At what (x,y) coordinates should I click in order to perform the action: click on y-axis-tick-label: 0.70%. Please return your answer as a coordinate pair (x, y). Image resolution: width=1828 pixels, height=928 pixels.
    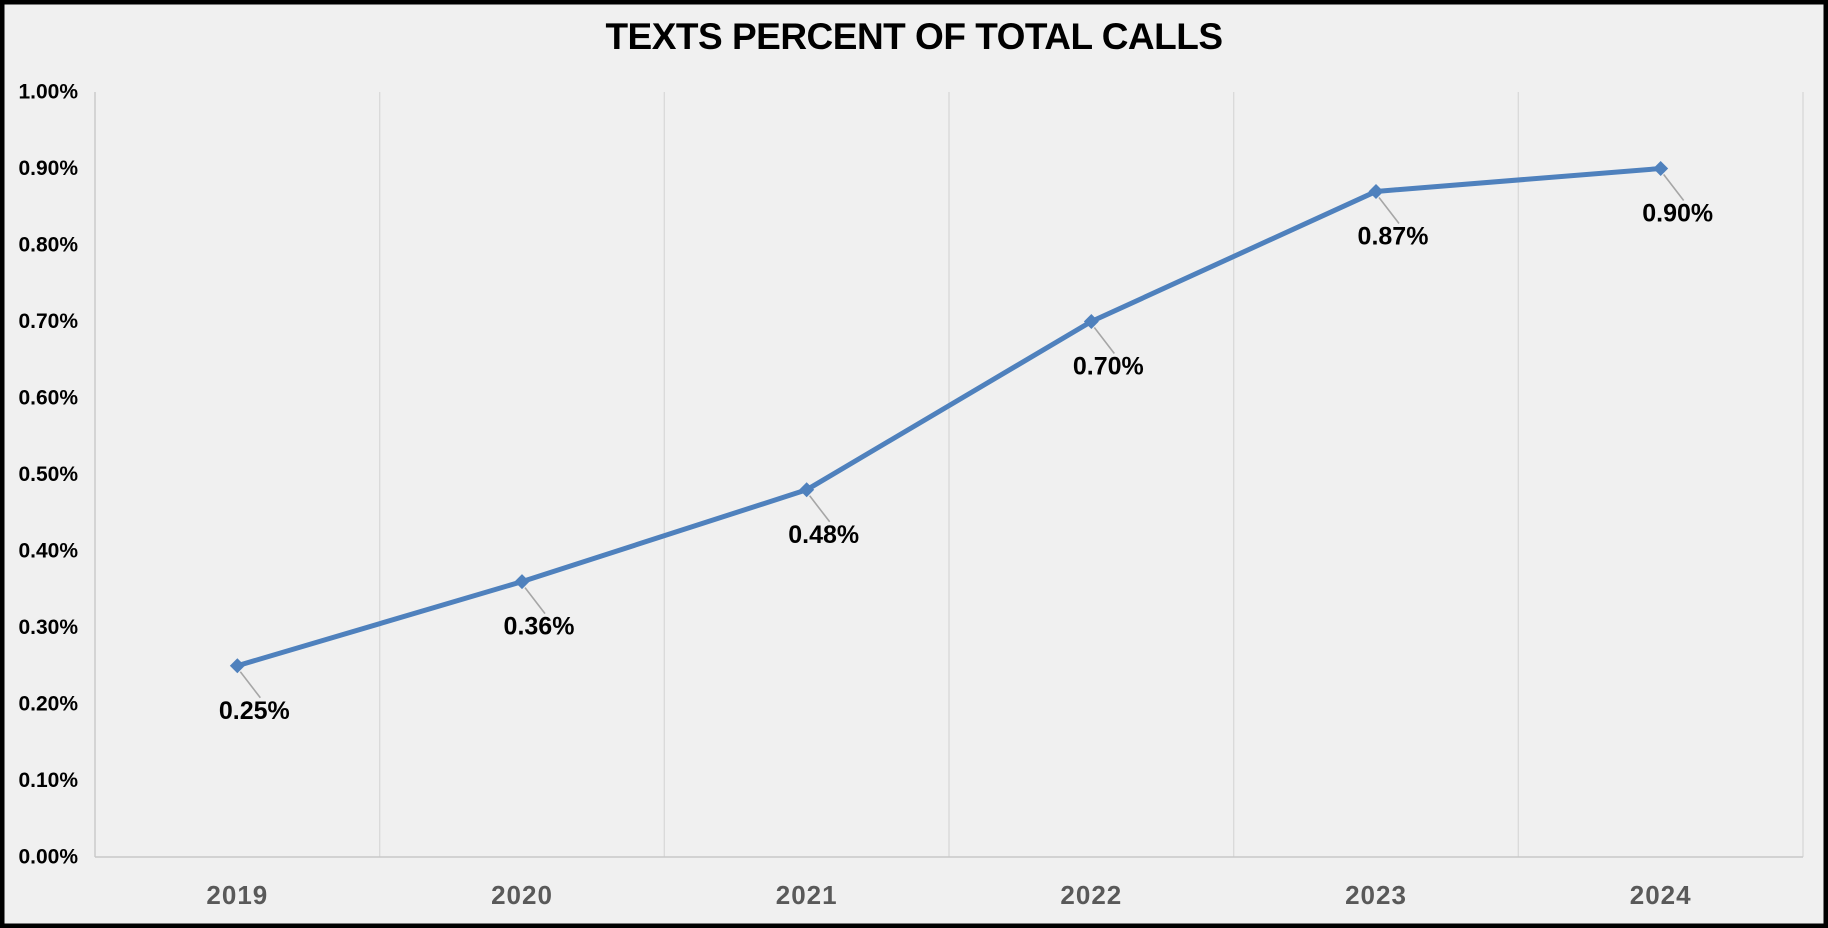
    Looking at the image, I should click on (48, 321).